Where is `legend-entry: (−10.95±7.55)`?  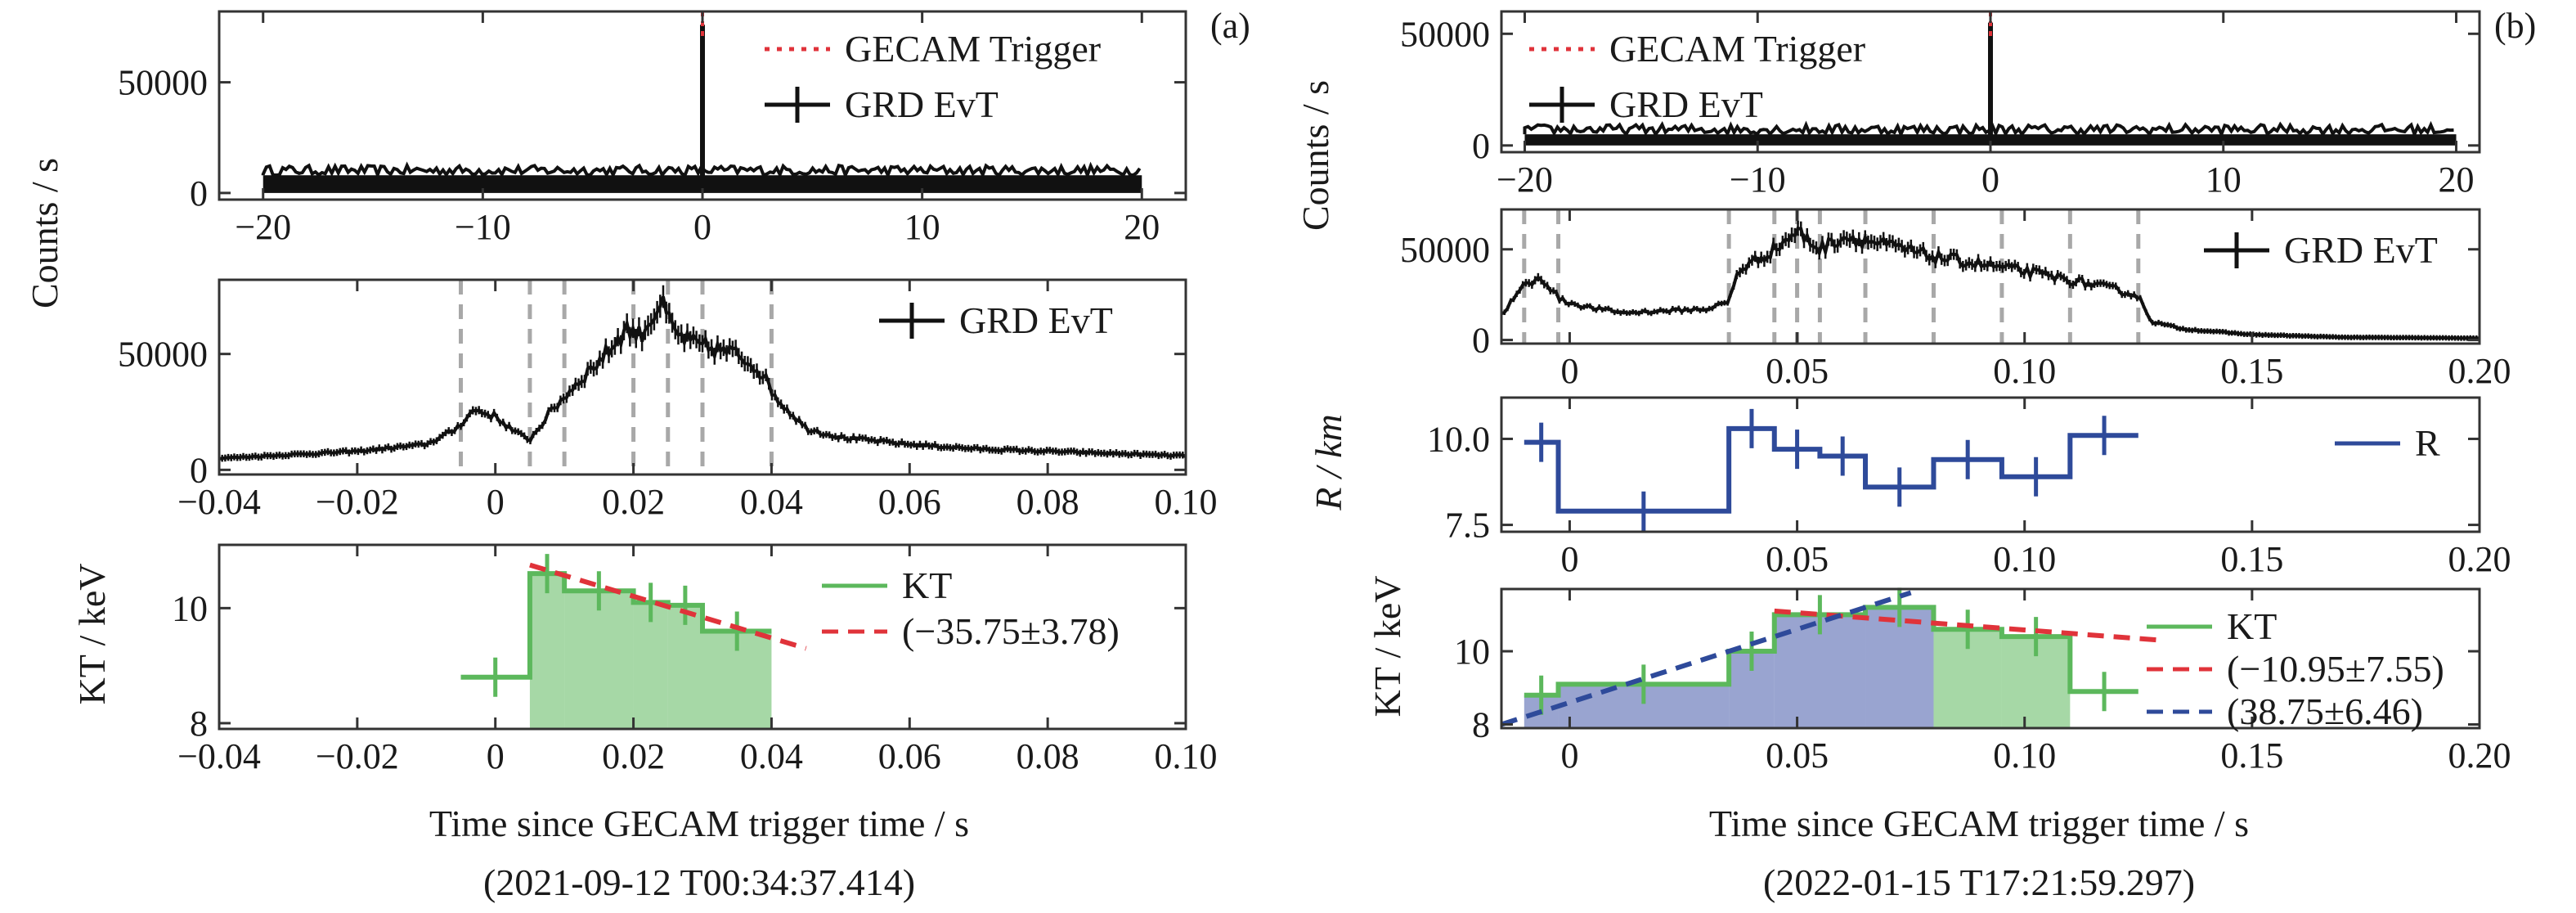 legend-entry: (−10.95±7.55) is located at coordinates (2335, 669).